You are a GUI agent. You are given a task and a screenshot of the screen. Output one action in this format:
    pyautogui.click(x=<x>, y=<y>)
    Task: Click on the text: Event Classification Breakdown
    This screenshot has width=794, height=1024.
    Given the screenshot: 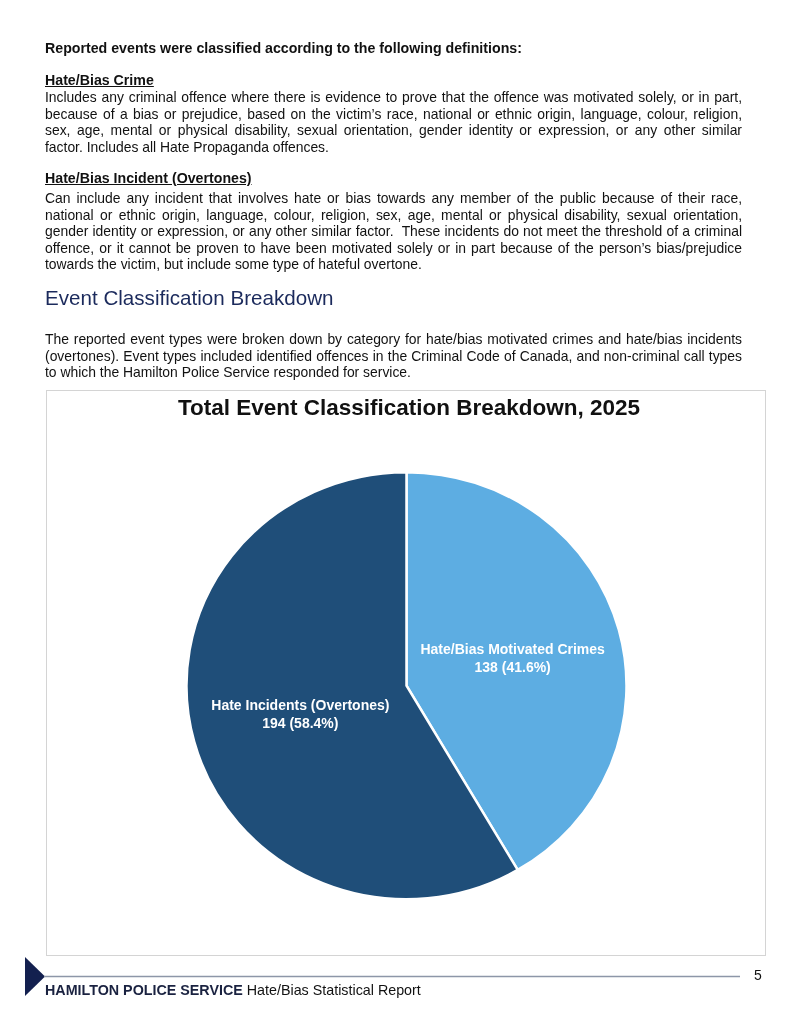 What is the action you would take?
    pyautogui.click(x=189, y=297)
    